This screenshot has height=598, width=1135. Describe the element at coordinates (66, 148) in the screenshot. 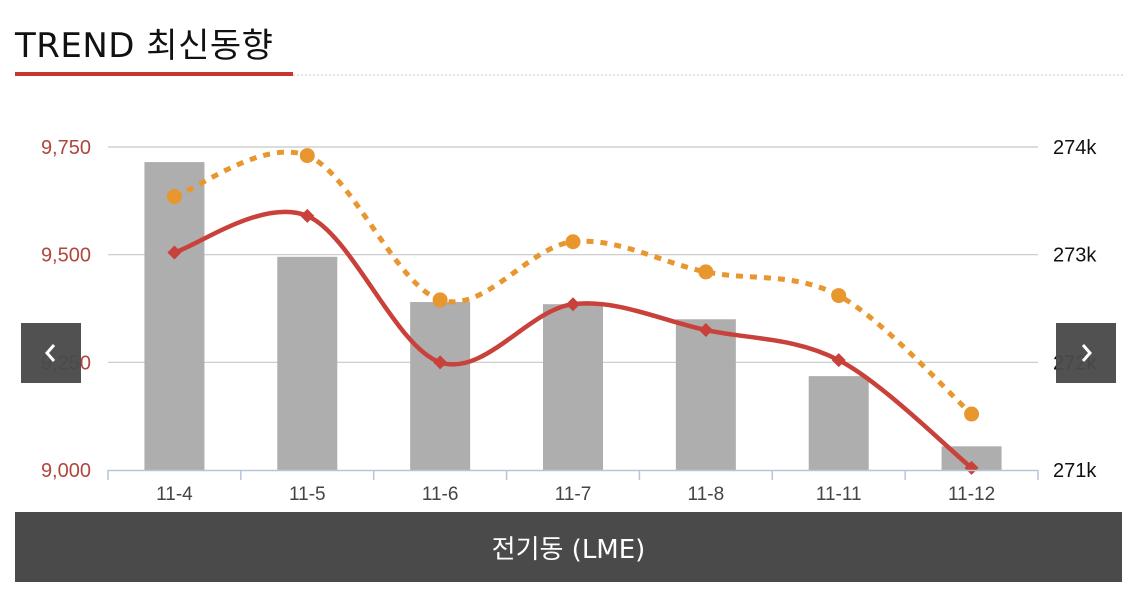

I see `left-tick-label: 9,750` at that location.